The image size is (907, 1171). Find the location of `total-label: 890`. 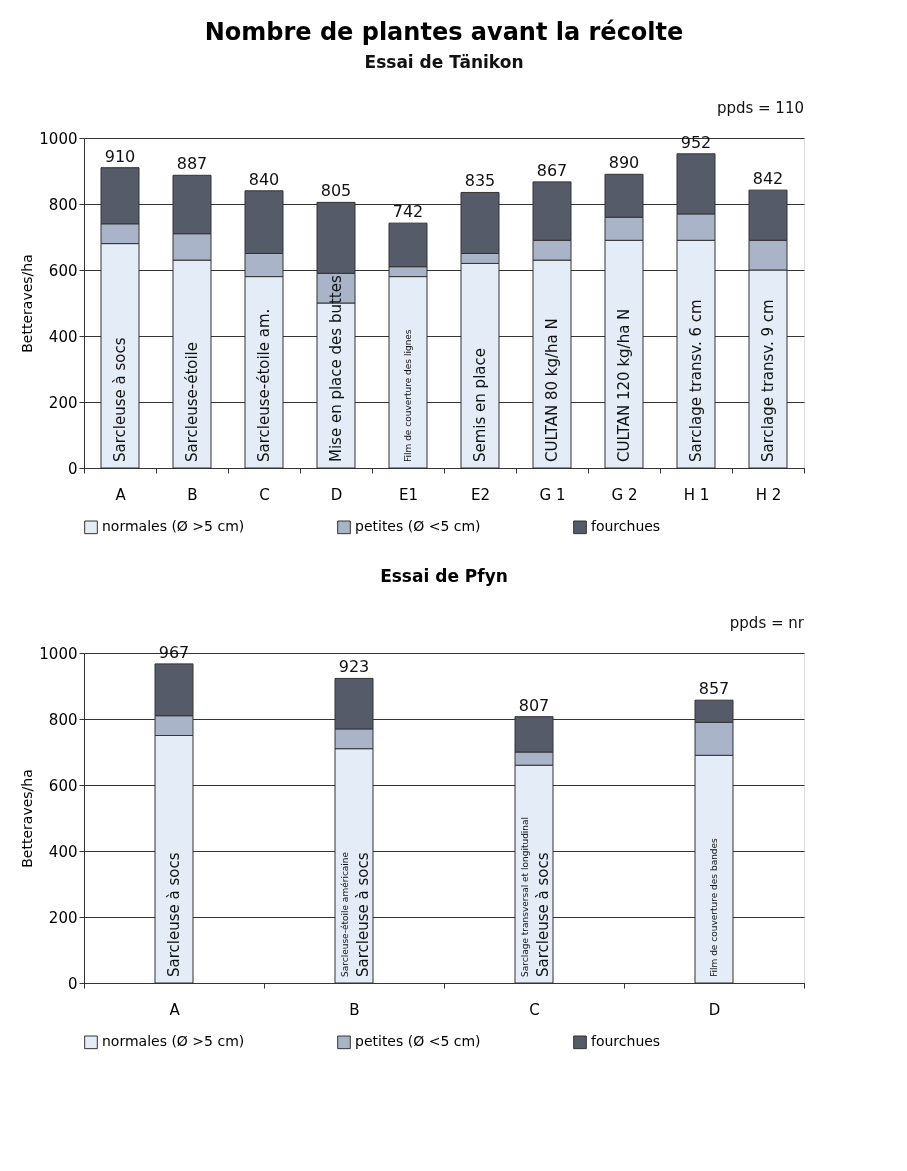

total-label: 890 is located at coordinates (624, 163).